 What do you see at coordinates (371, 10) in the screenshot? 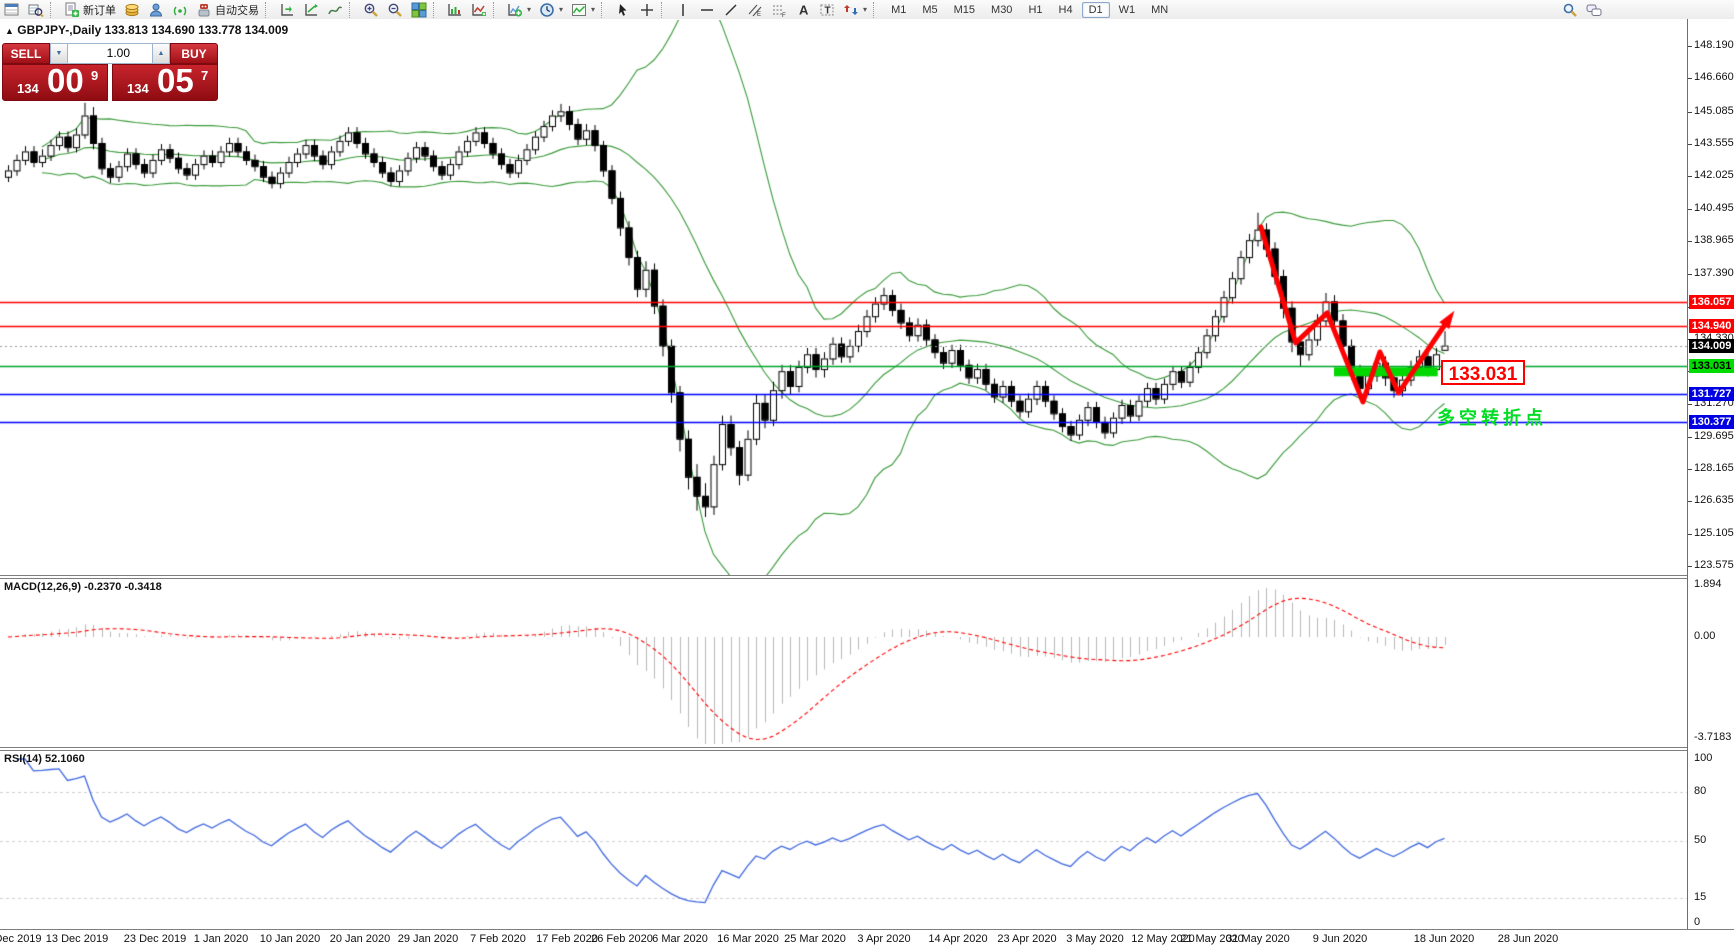
I see `zoom-in-button` at bounding box center [371, 10].